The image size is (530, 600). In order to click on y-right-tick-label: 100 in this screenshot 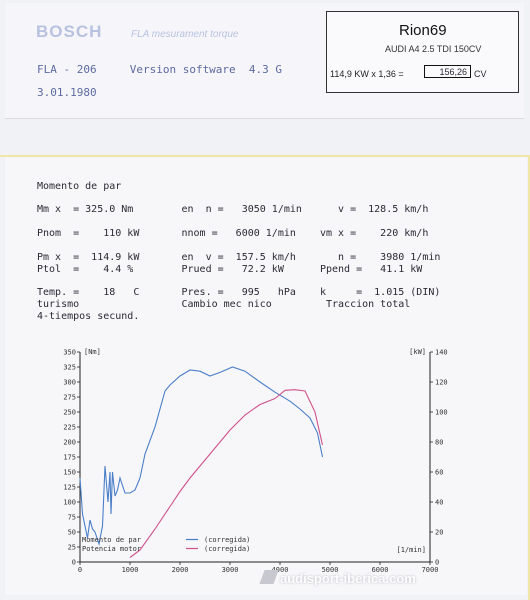, I will do `click(441, 413)`.